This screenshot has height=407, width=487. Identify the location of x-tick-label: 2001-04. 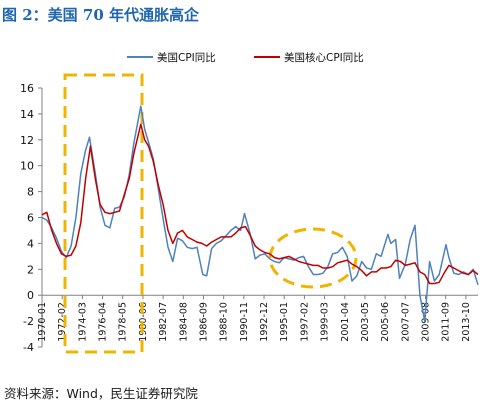
(345, 322).